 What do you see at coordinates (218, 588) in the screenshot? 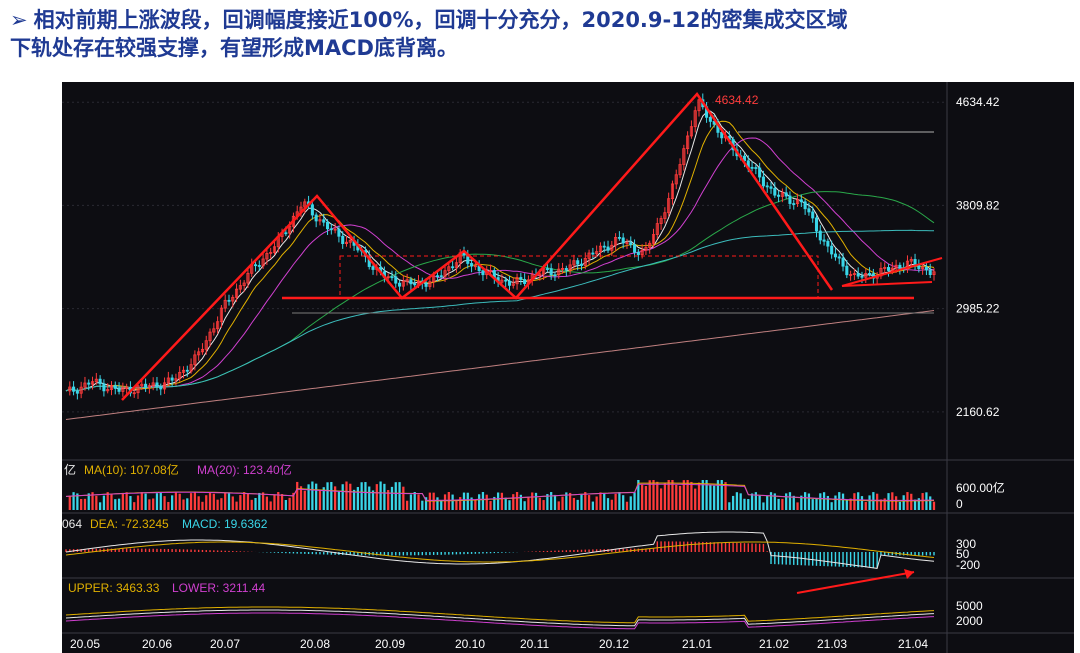
I see `boll-lower-label: LOWER: 3211.44` at bounding box center [218, 588].